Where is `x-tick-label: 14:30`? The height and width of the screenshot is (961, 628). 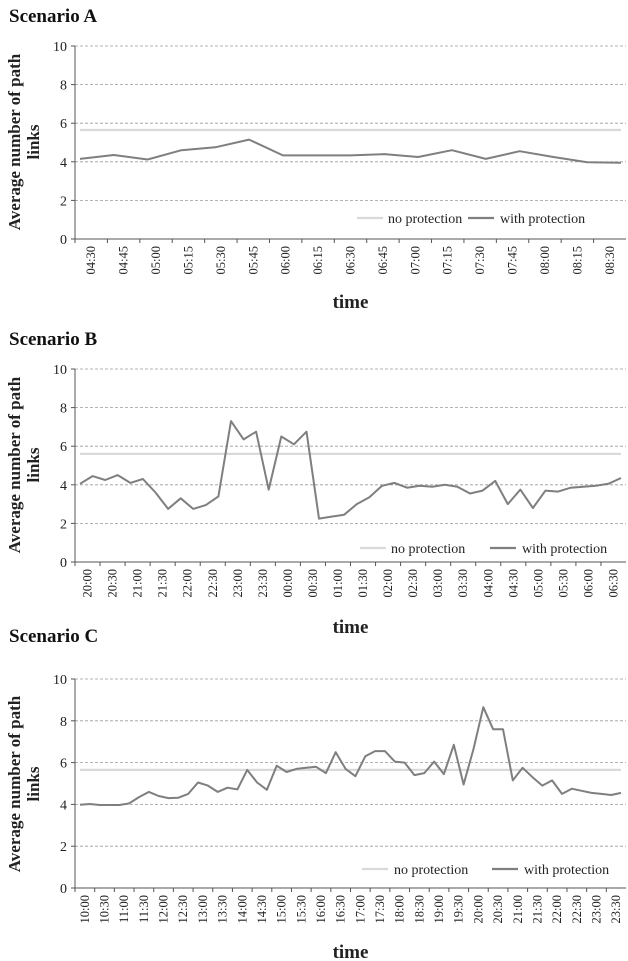
x-tick-label: 14:30 is located at coordinates (262, 909).